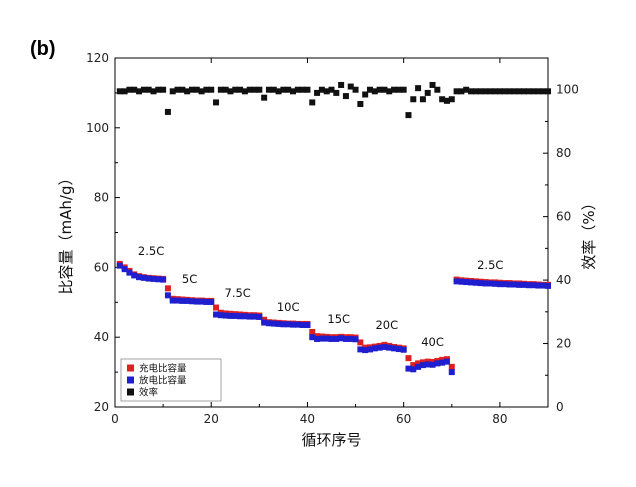 This screenshot has height=487, width=636. I want to click on x-tick-label: 40, so click(307, 419).